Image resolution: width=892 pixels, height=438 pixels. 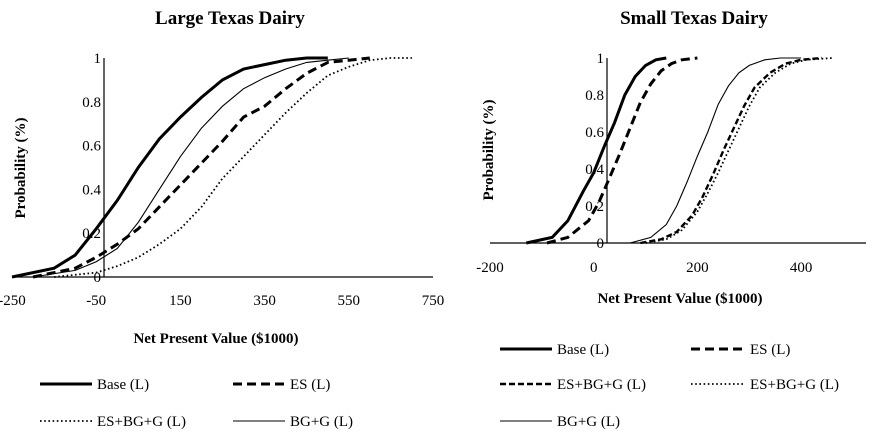 What do you see at coordinates (196, 403) in the screenshot?
I see `large-dairy-legend: Base (L) ES (L) ES+BG+G (L) BG+G (L)` at bounding box center [196, 403].